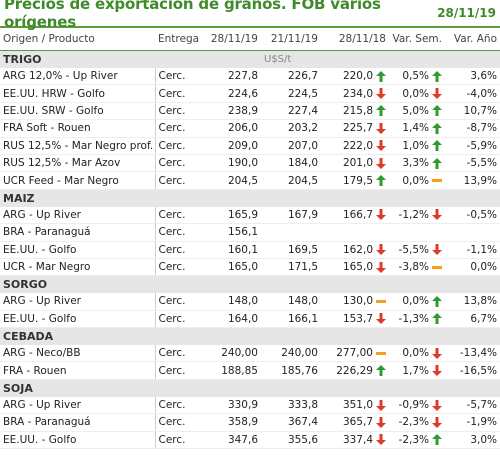 The image size is (500, 457). I want to click on price-current-cell: 240,00, so click(231, 354).